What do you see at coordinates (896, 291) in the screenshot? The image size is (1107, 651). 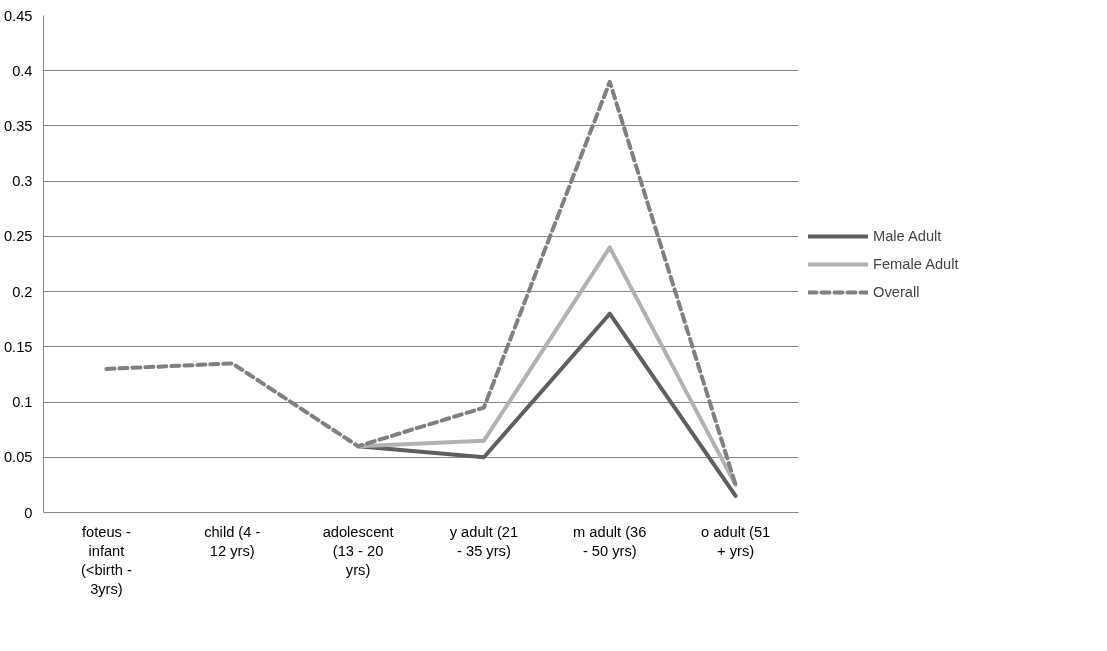 I see `legend-label: Overall` at bounding box center [896, 291].